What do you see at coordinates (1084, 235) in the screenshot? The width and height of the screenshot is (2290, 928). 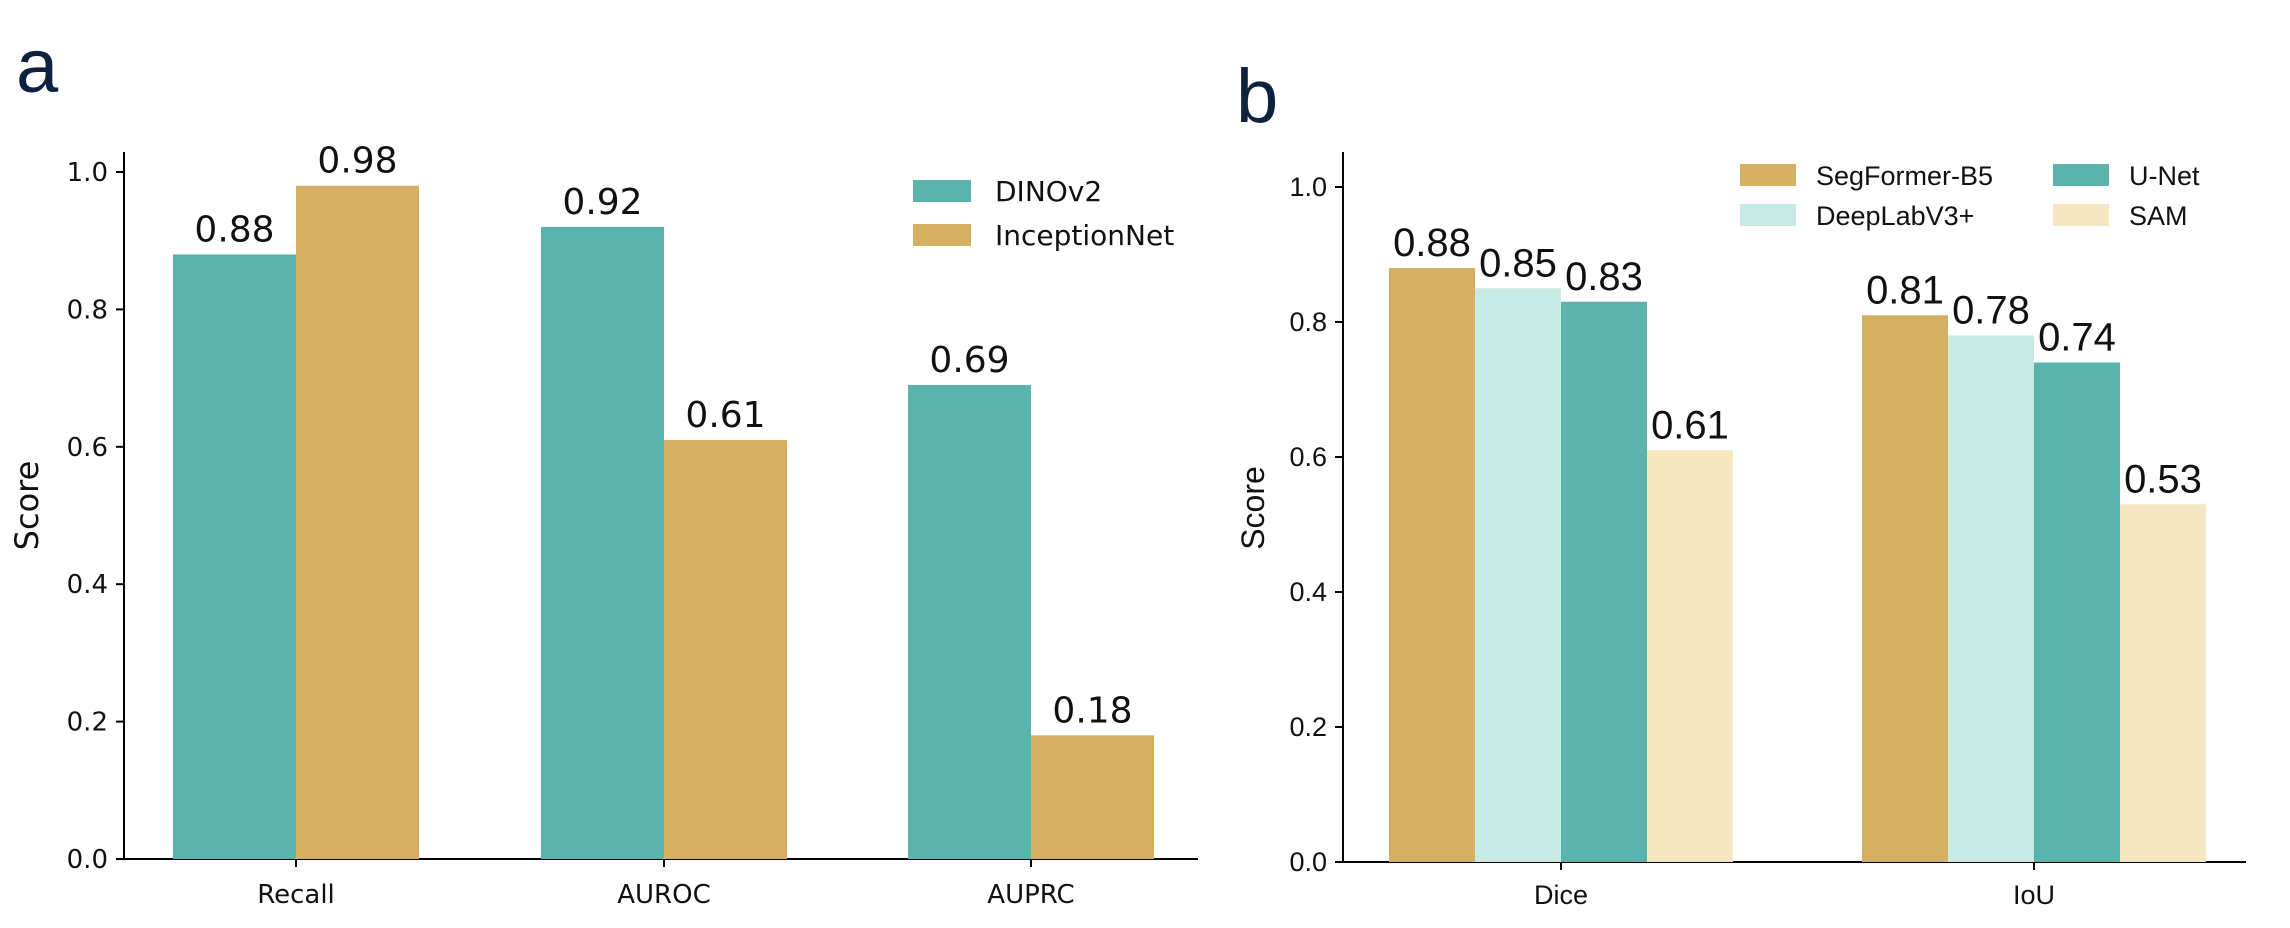 I see `legend-label: InceptionNet` at bounding box center [1084, 235].